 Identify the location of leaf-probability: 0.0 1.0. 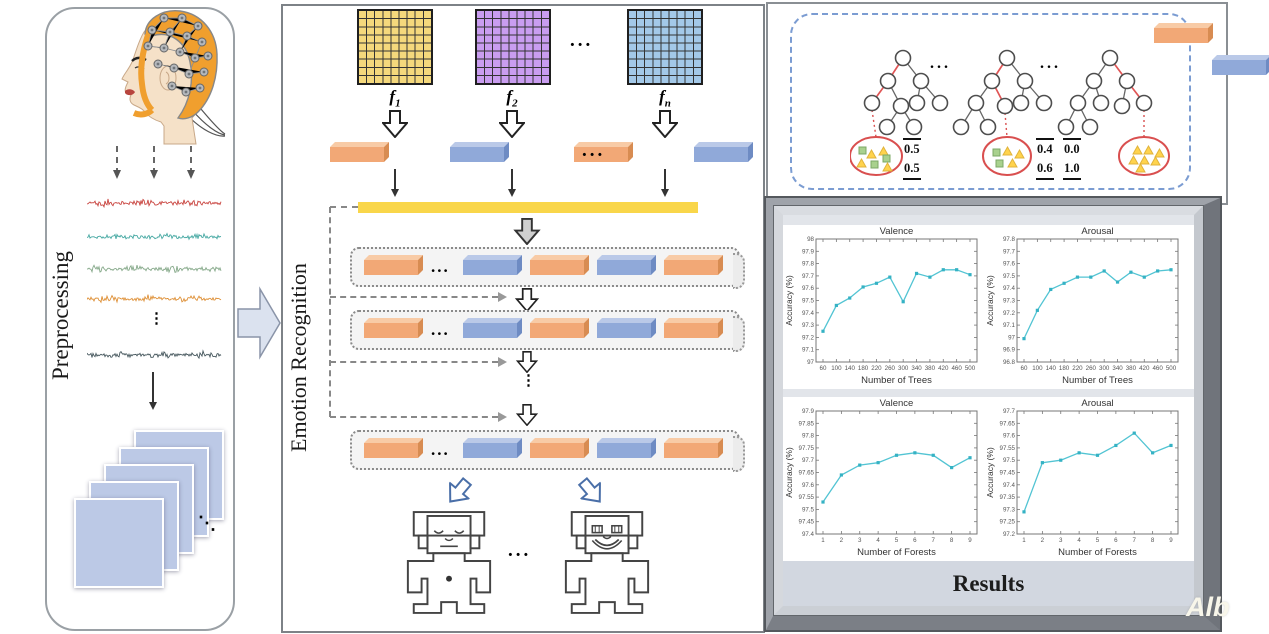
(1072, 159).